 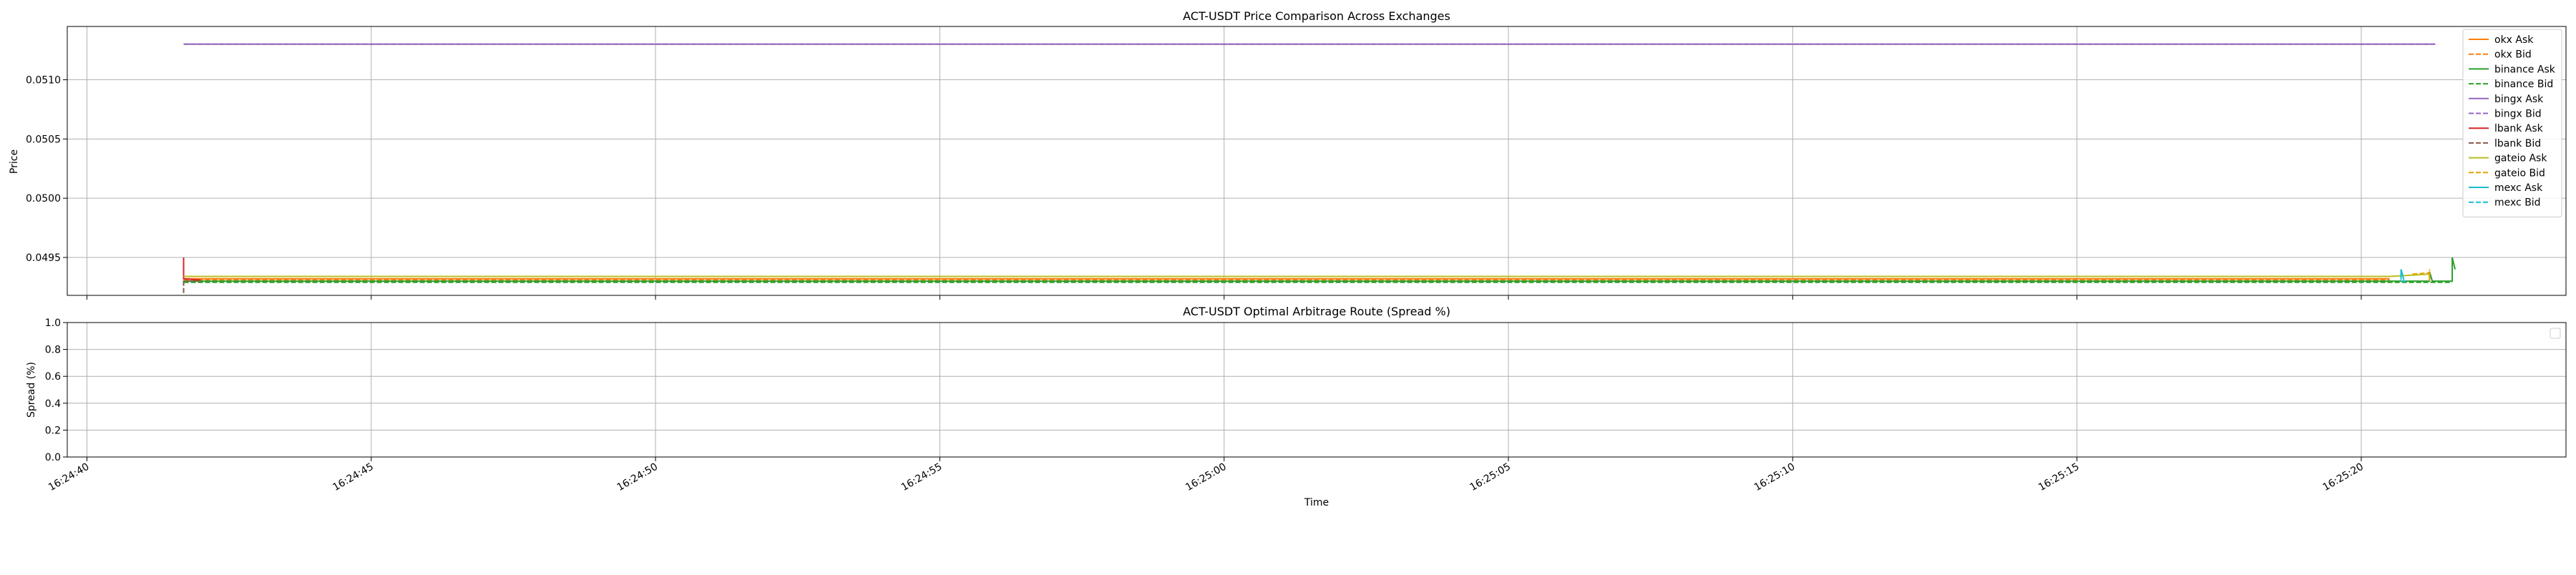 I want to click on price-legend-box, so click(x=2512, y=123).